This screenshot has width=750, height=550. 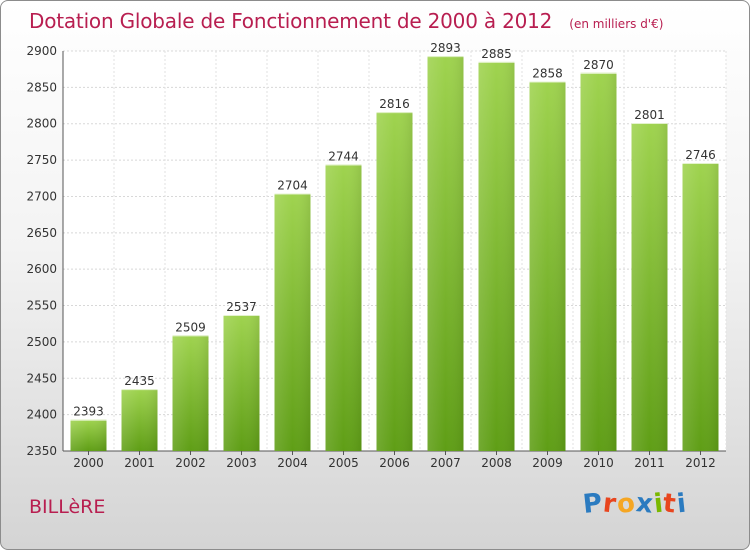 What do you see at coordinates (41, 306) in the screenshot?
I see `y-tick-label: 2550` at bounding box center [41, 306].